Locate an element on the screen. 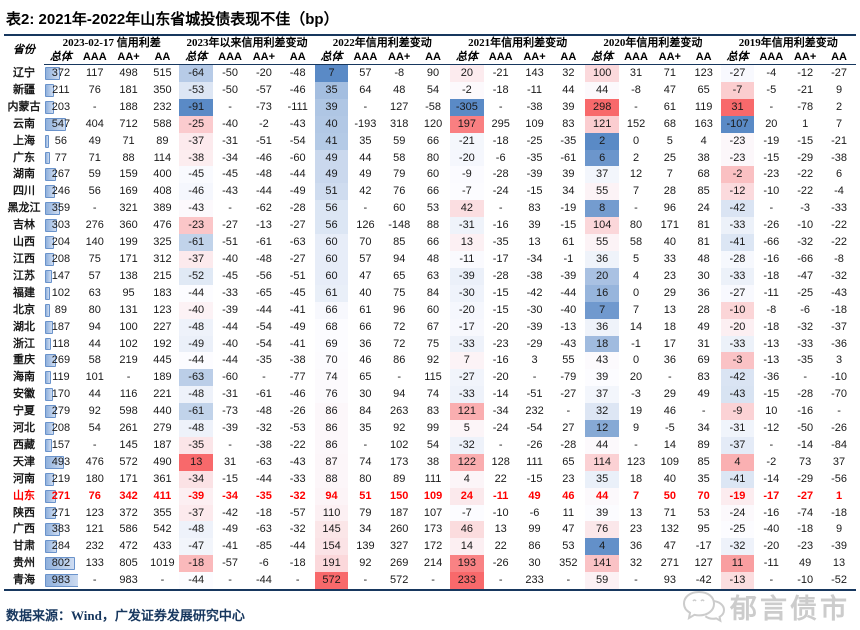 The width and height of the screenshot is (860, 630). value-cell: -9 is located at coordinates (466, 175).